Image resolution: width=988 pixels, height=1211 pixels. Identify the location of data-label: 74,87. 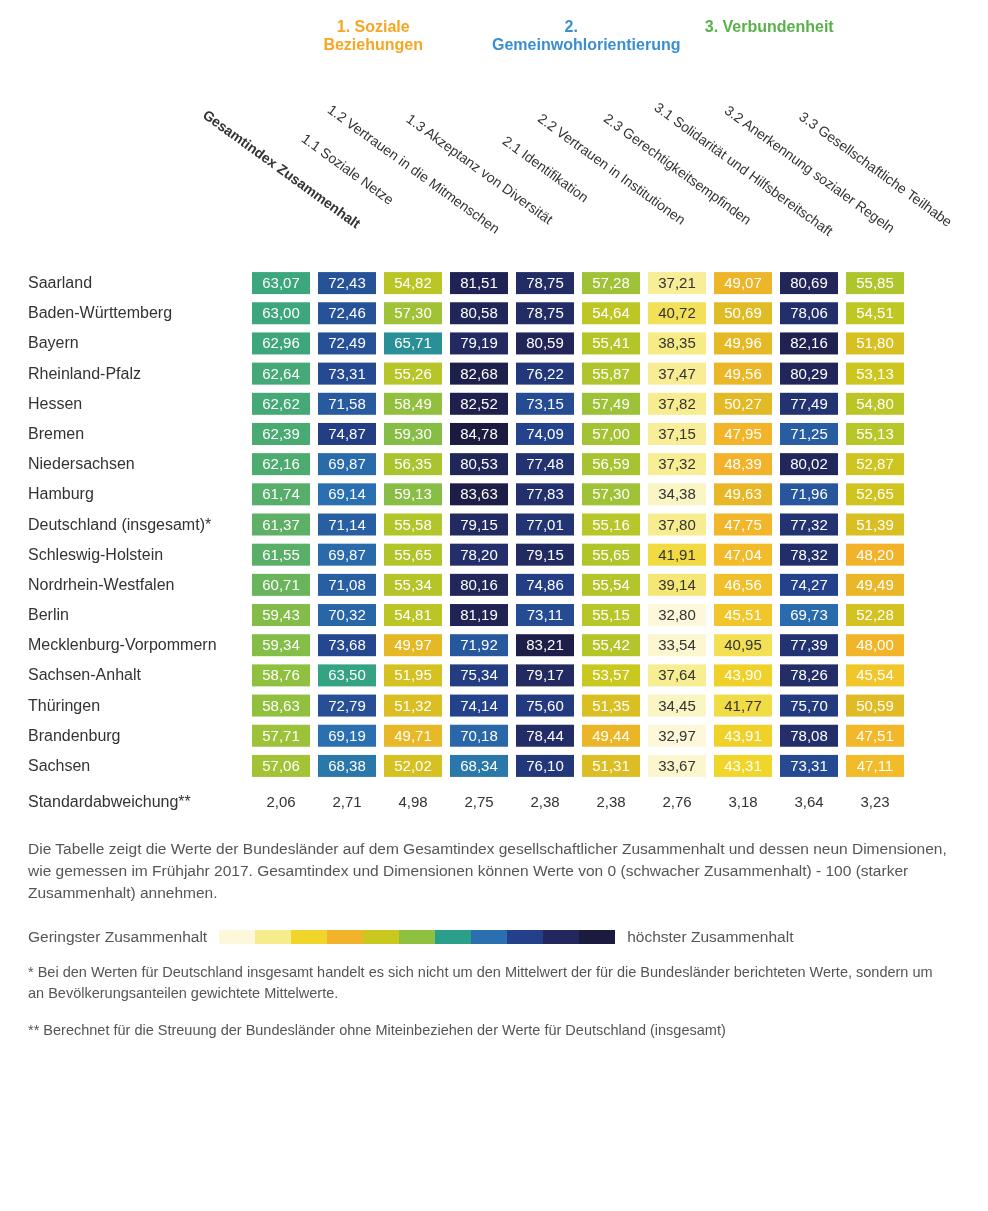
(347, 433).